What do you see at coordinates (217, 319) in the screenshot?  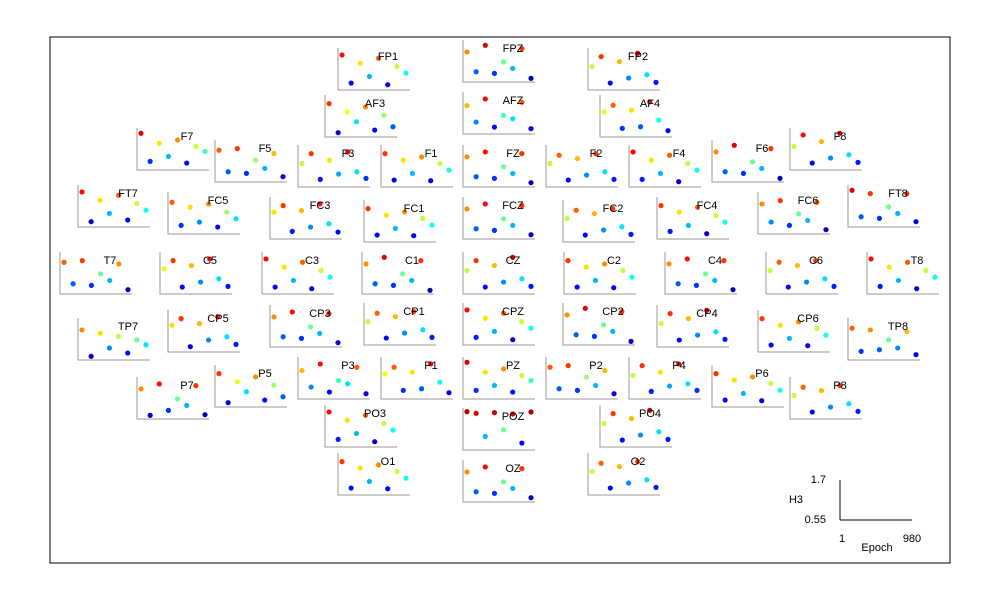 I see `channel-label: CP5` at bounding box center [217, 319].